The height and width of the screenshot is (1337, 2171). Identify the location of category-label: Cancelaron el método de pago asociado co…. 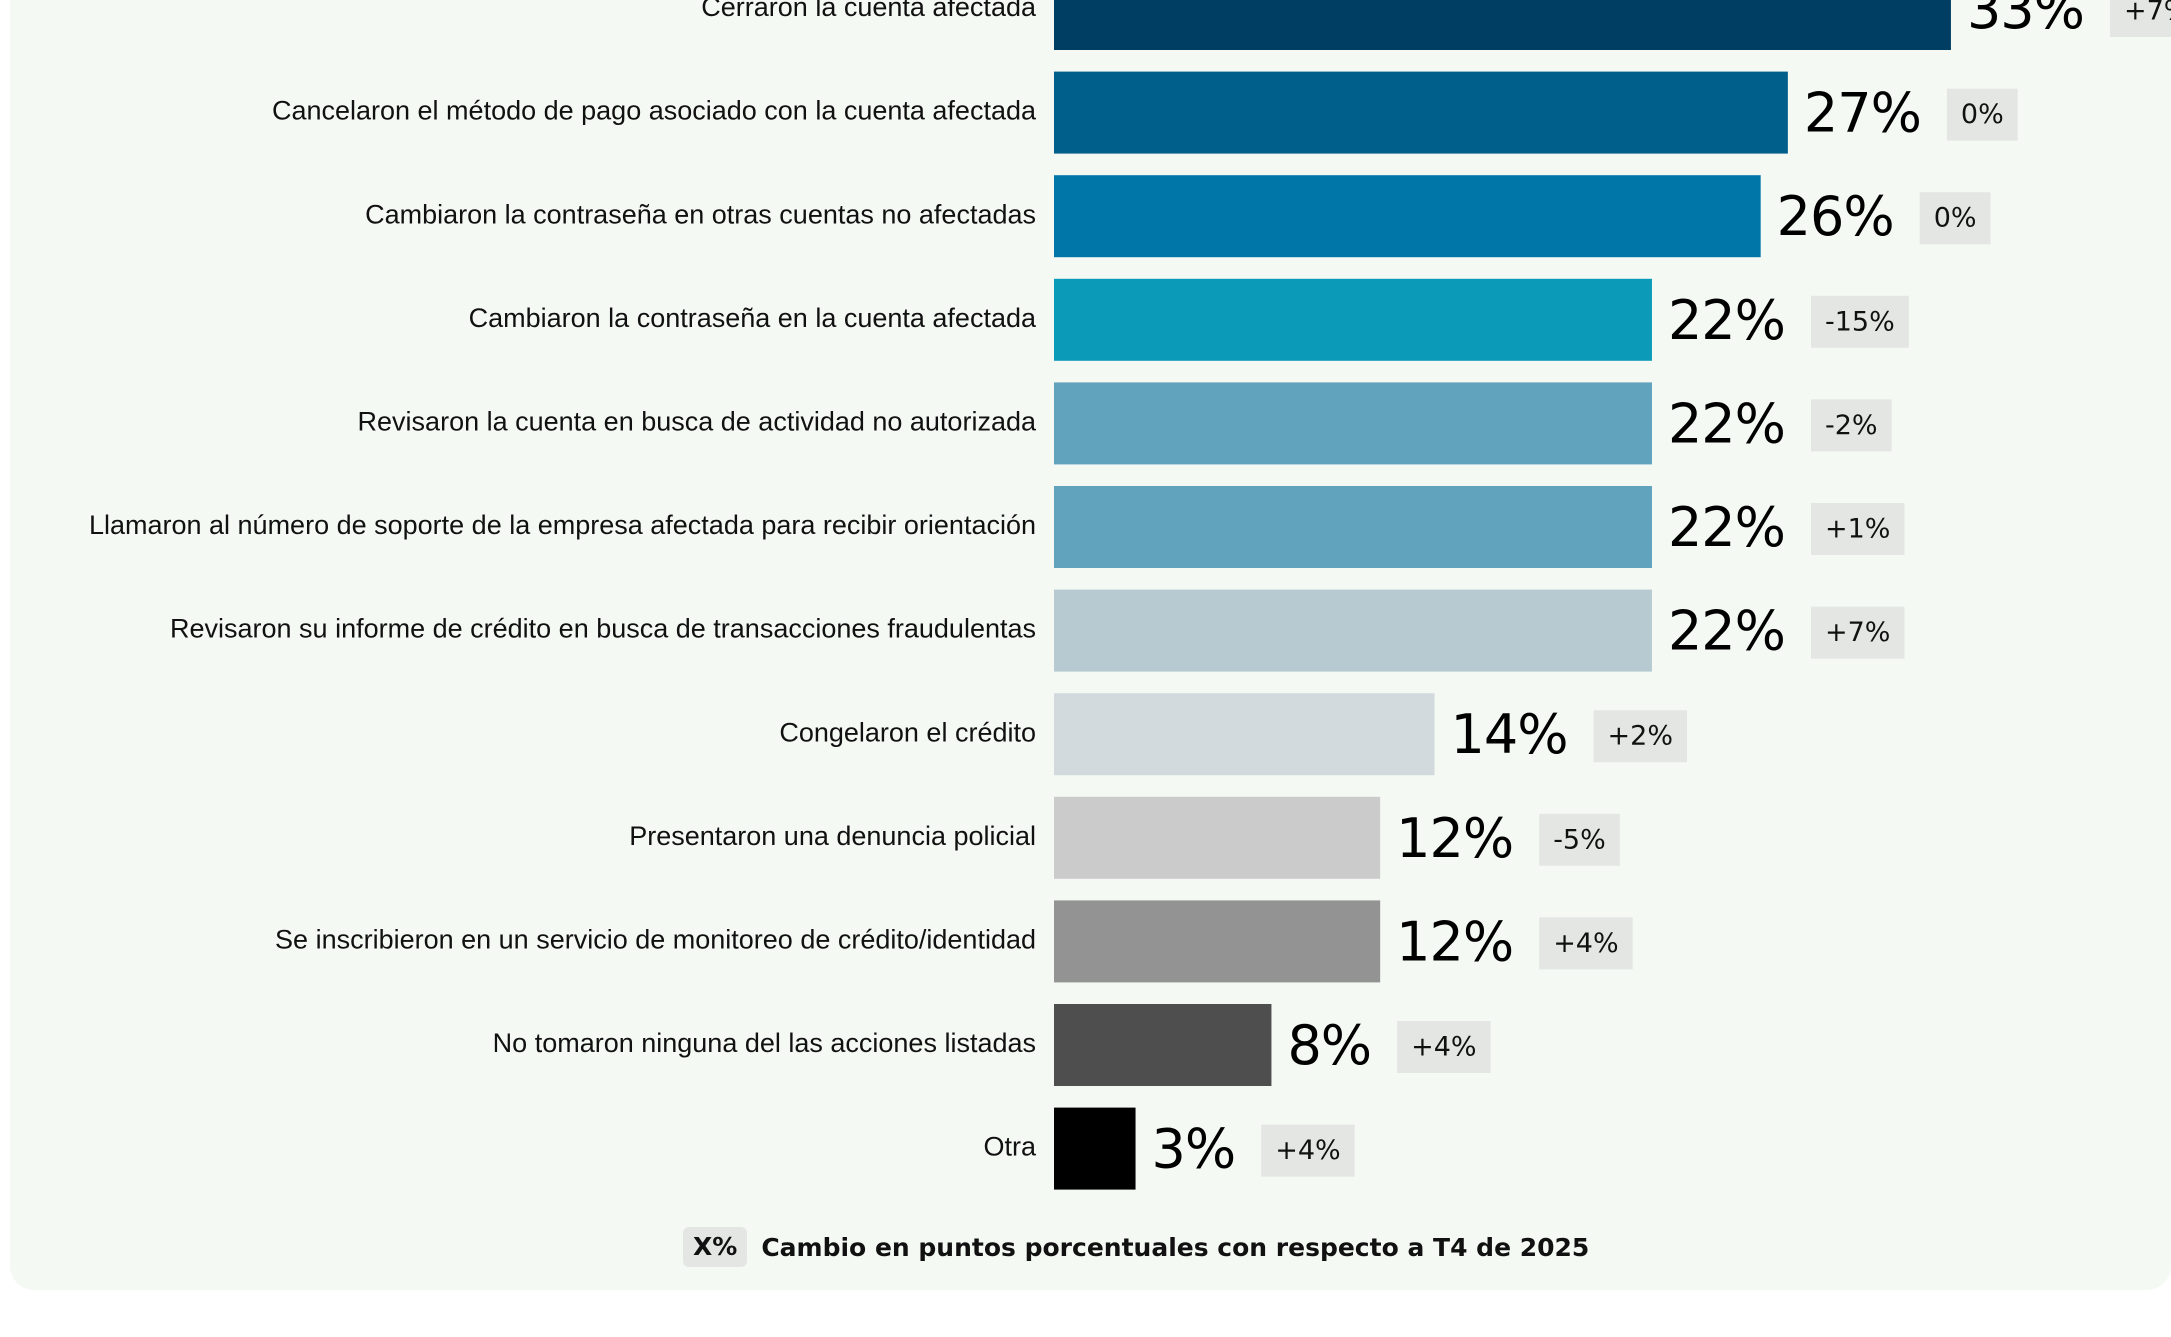
(654, 111).